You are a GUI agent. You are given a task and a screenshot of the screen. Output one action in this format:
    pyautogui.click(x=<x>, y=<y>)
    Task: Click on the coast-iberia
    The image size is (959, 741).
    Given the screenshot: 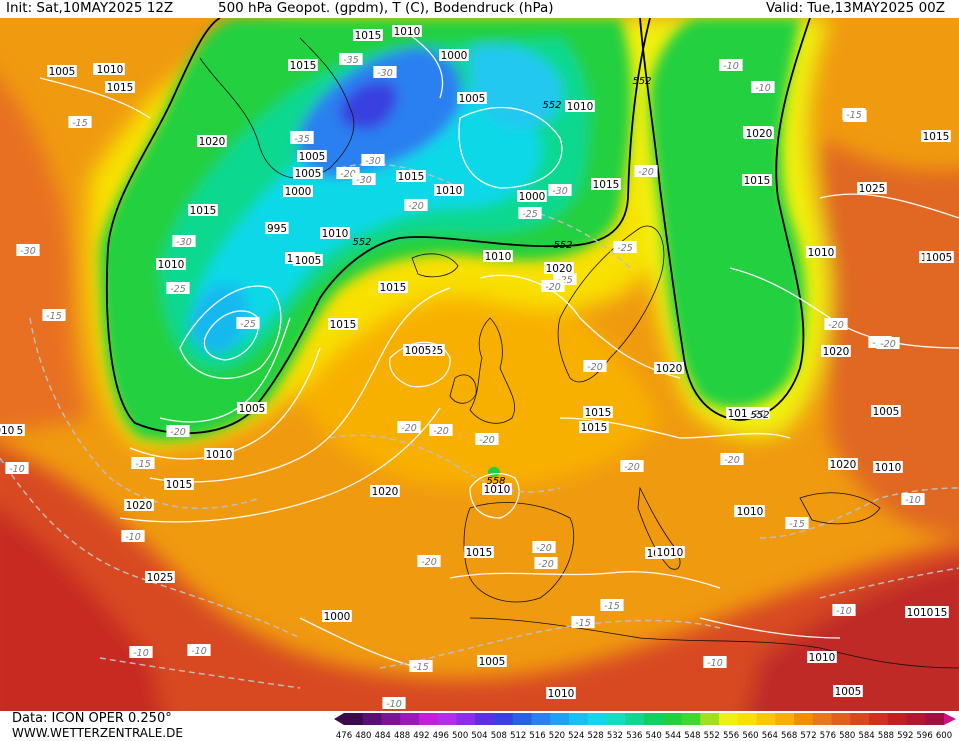 What is the action you would take?
    pyautogui.click(x=519, y=552)
    